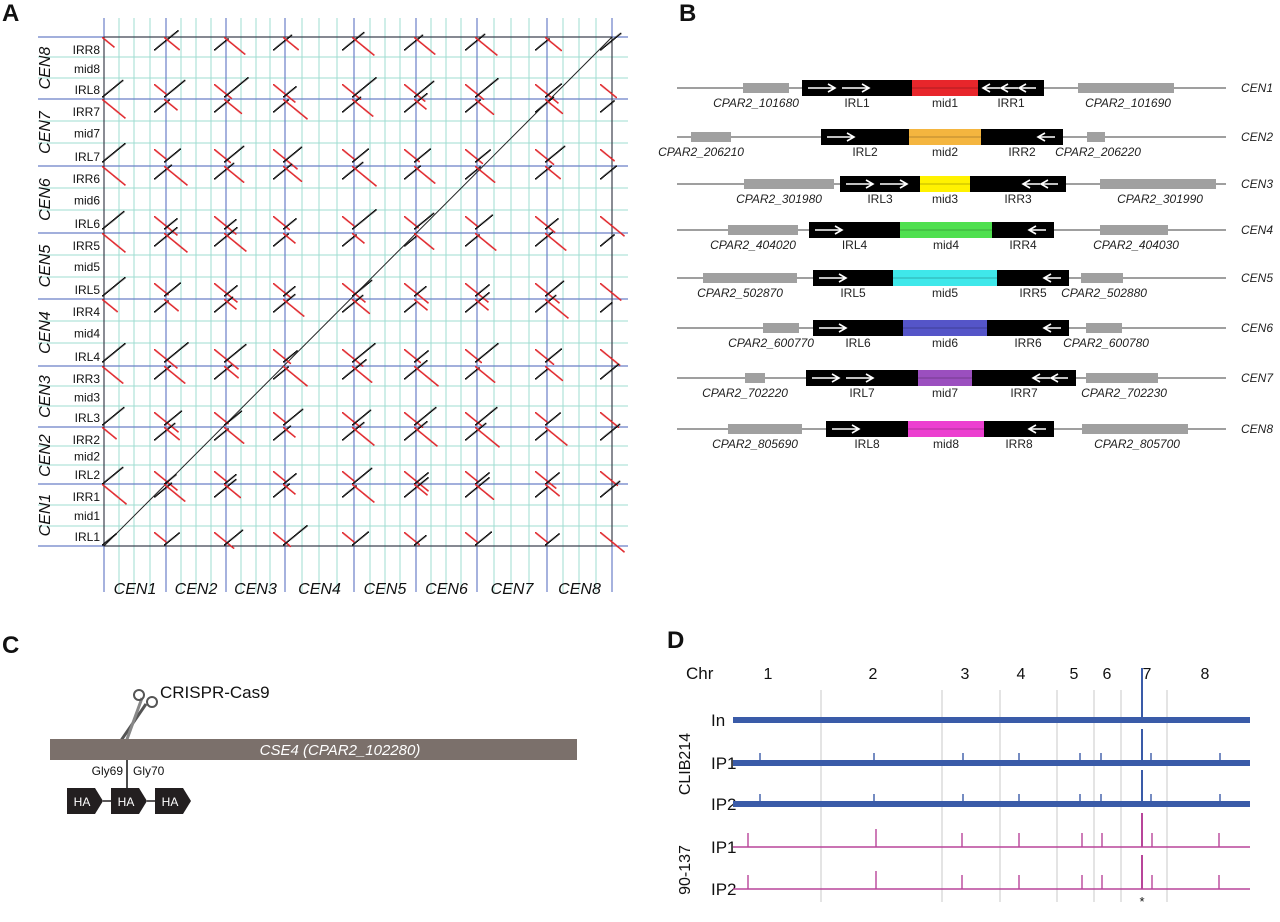 The width and height of the screenshot is (1280, 922). I want to click on left-arrow, so click(1008, 88).